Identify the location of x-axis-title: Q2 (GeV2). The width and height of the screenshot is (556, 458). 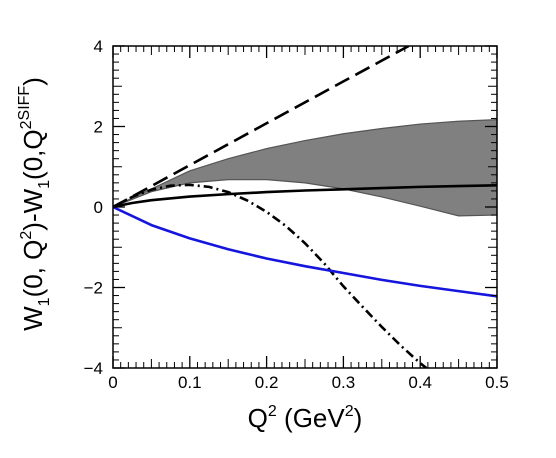
(305, 418).